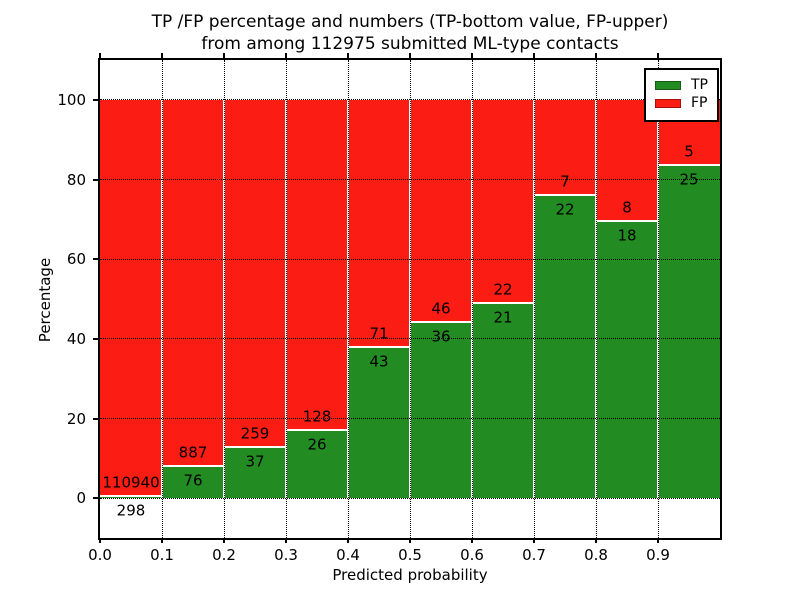  I want to click on y-tick-label: 20, so click(76, 418).